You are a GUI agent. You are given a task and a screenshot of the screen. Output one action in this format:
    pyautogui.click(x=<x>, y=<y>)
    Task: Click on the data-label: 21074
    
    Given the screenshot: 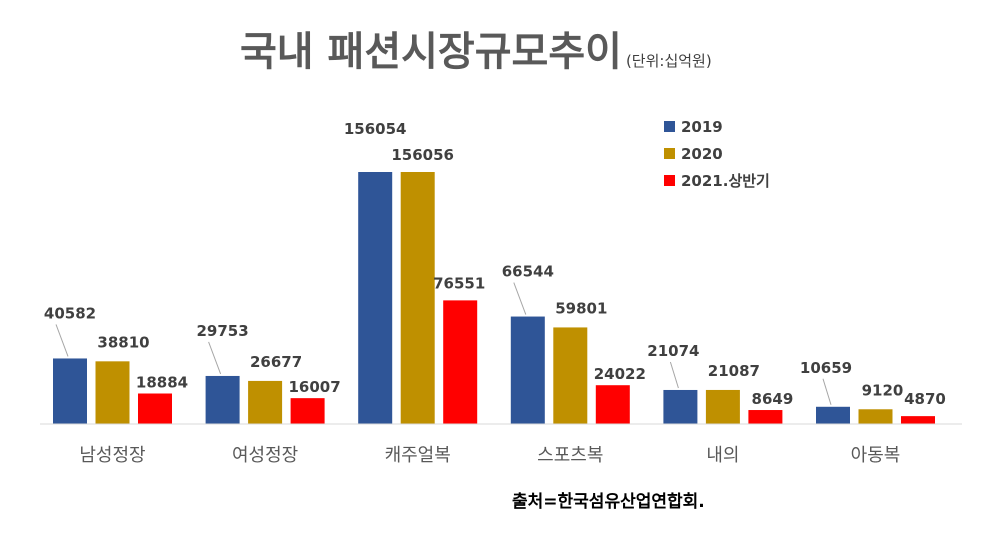 What is the action you would take?
    pyautogui.click(x=673, y=351)
    